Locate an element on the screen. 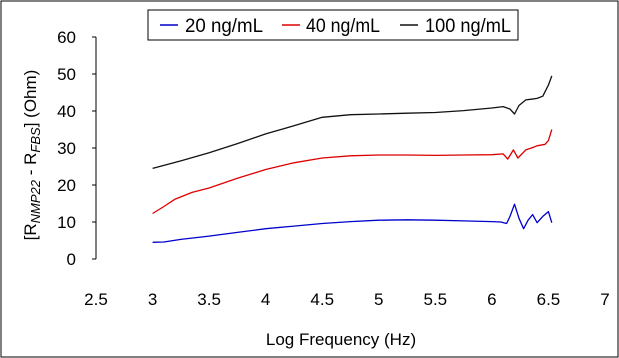 This screenshot has width=619, height=358. x-tick-label: 4.5 is located at coordinates (322, 299).